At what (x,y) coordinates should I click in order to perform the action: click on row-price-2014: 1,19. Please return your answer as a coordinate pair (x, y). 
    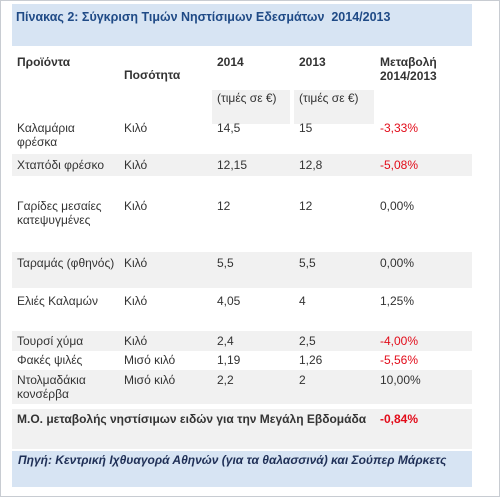
    Looking at the image, I should click on (229, 360).